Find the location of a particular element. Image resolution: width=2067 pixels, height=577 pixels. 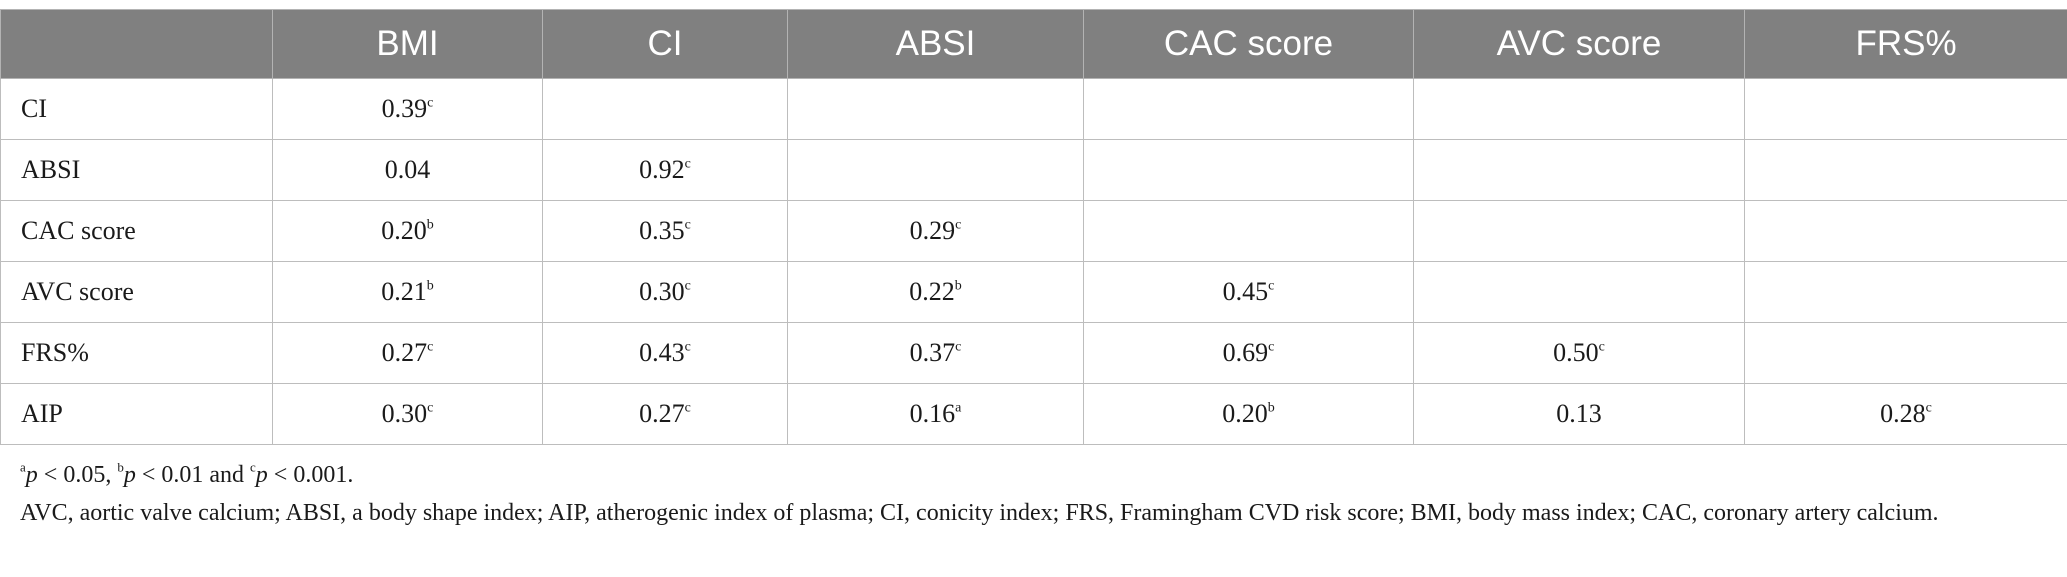

table-cell: 0.28c is located at coordinates (1905, 414).